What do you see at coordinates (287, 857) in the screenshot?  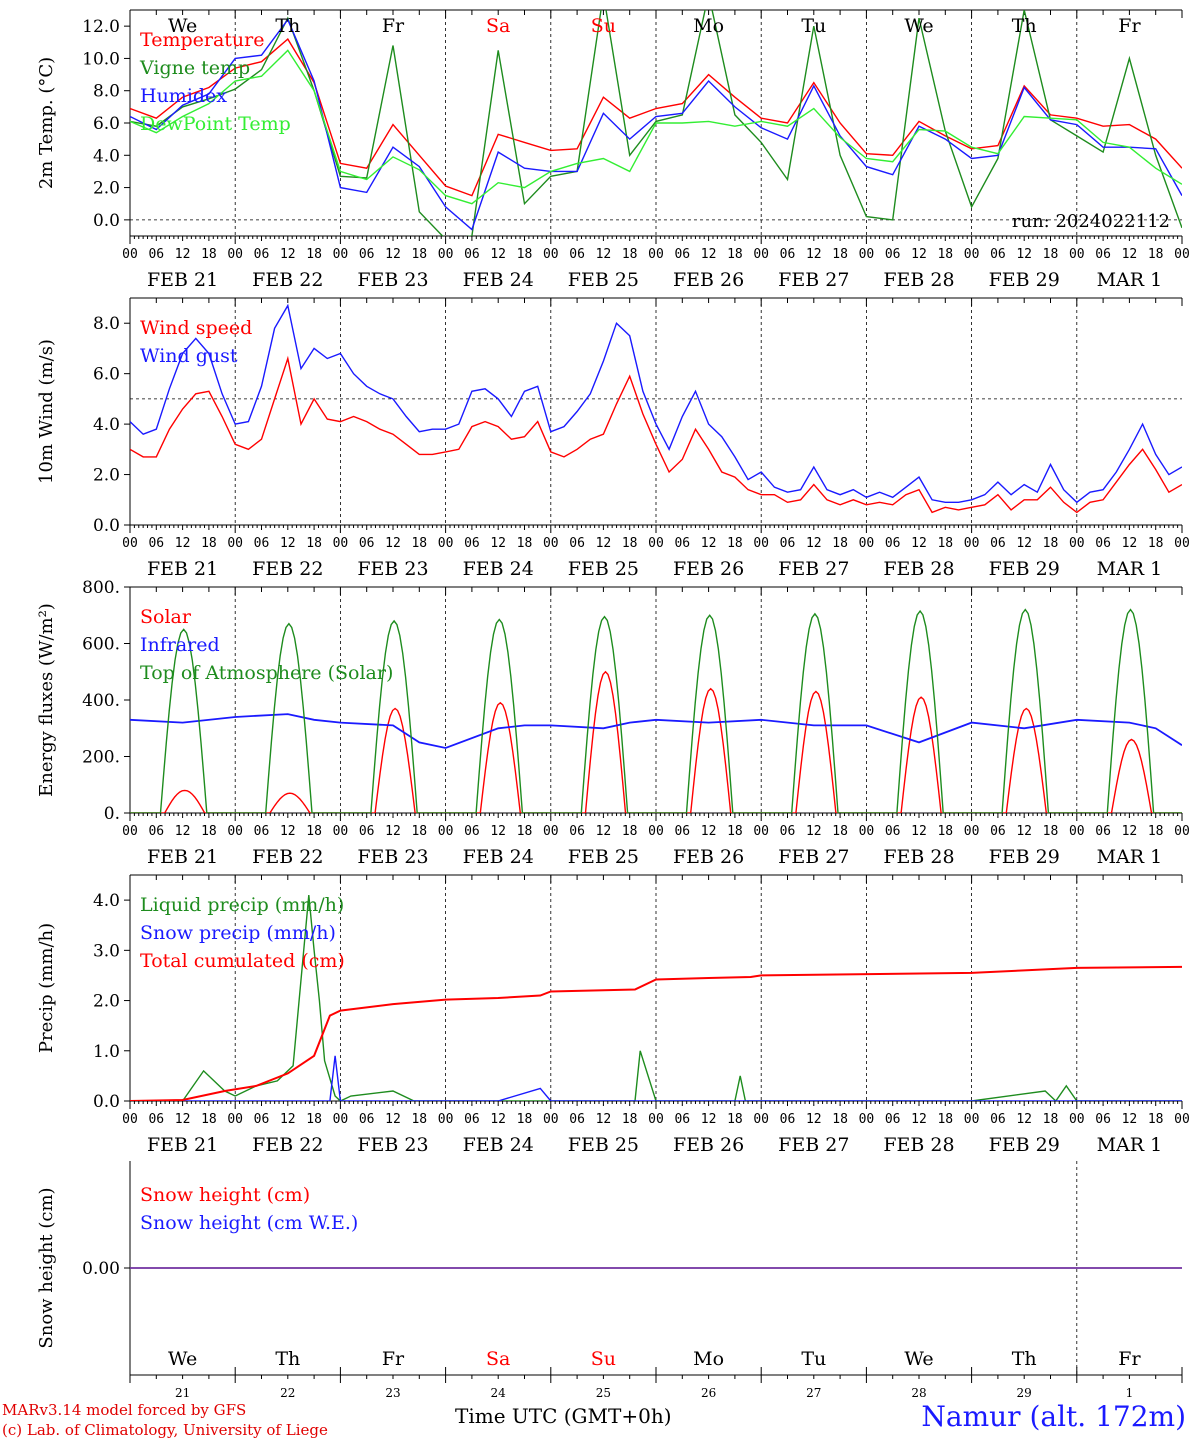 I see `date-label: FEB 22` at bounding box center [287, 857].